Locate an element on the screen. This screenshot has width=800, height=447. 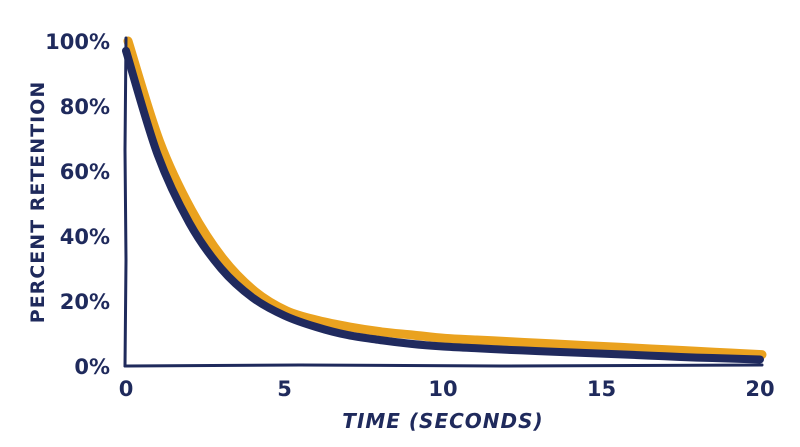
x-tick-label: 15 is located at coordinates (601, 389).